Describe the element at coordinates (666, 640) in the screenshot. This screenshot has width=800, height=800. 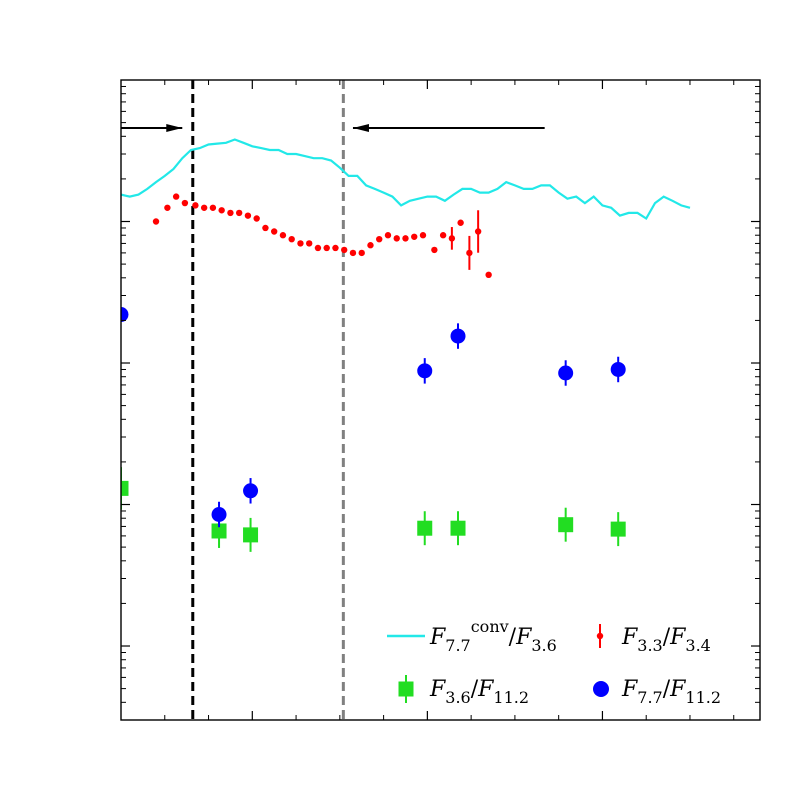
I see `legend-label-ratio33: F3.3/F3.4` at that location.